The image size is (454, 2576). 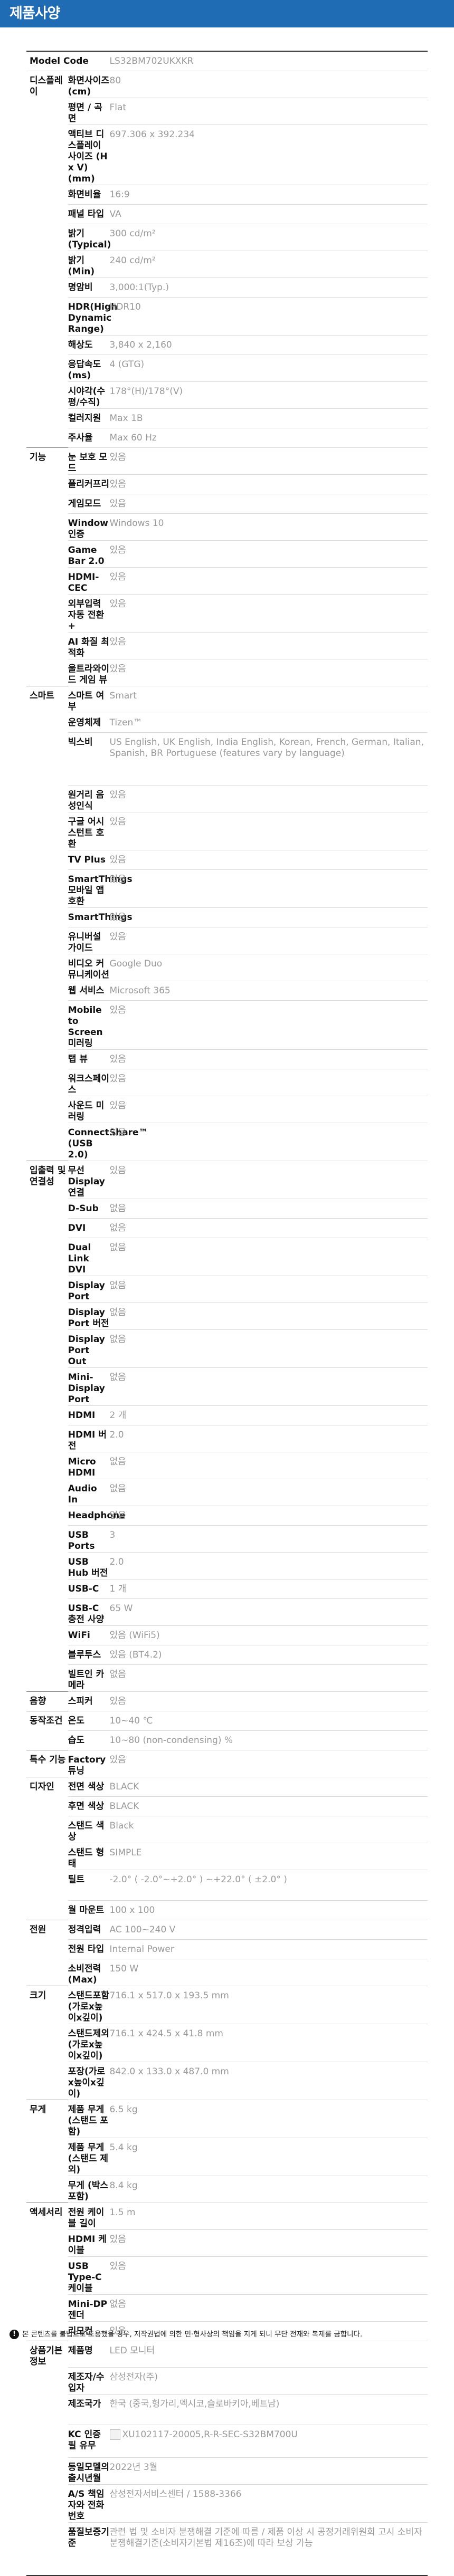 I want to click on kc-mark-icon, so click(x=115, y=2434).